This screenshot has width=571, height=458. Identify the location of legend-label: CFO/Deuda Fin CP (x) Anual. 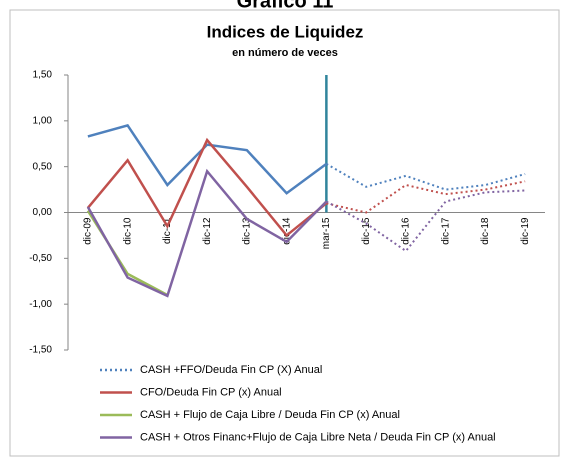
(211, 392).